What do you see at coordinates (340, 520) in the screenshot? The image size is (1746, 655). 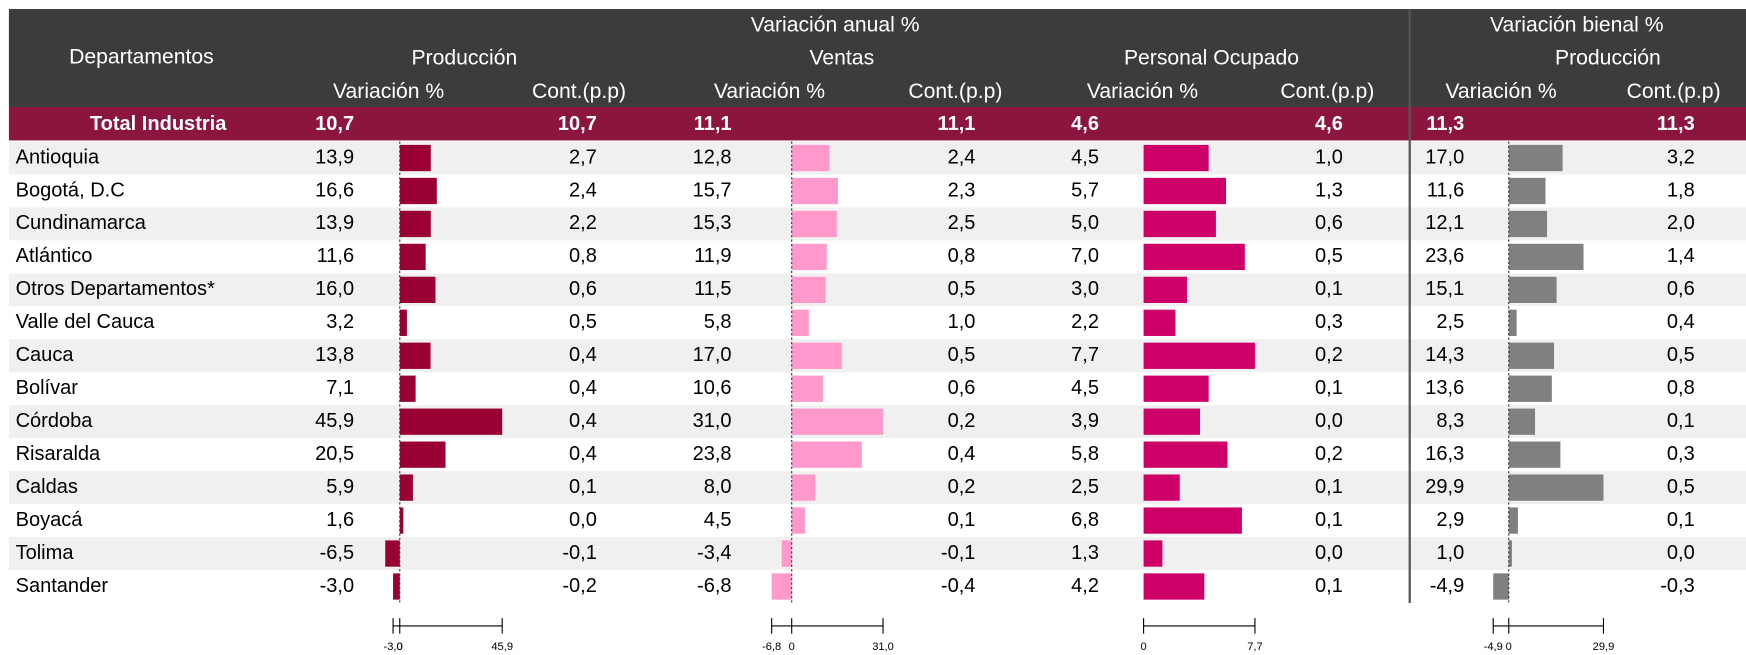 I see `cell-value: 1,6` at bounding box center [340, 520].